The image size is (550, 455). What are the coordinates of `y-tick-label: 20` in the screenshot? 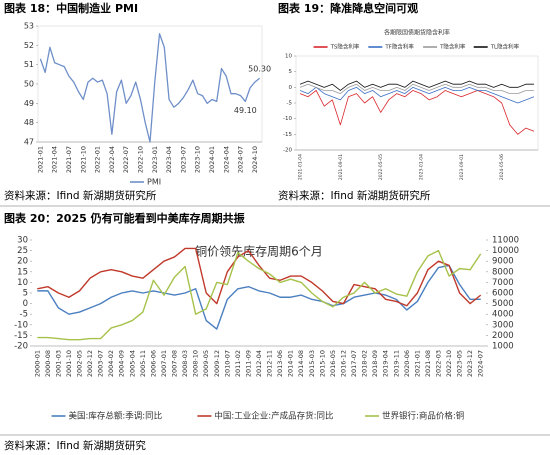 It's located at (22, 262).